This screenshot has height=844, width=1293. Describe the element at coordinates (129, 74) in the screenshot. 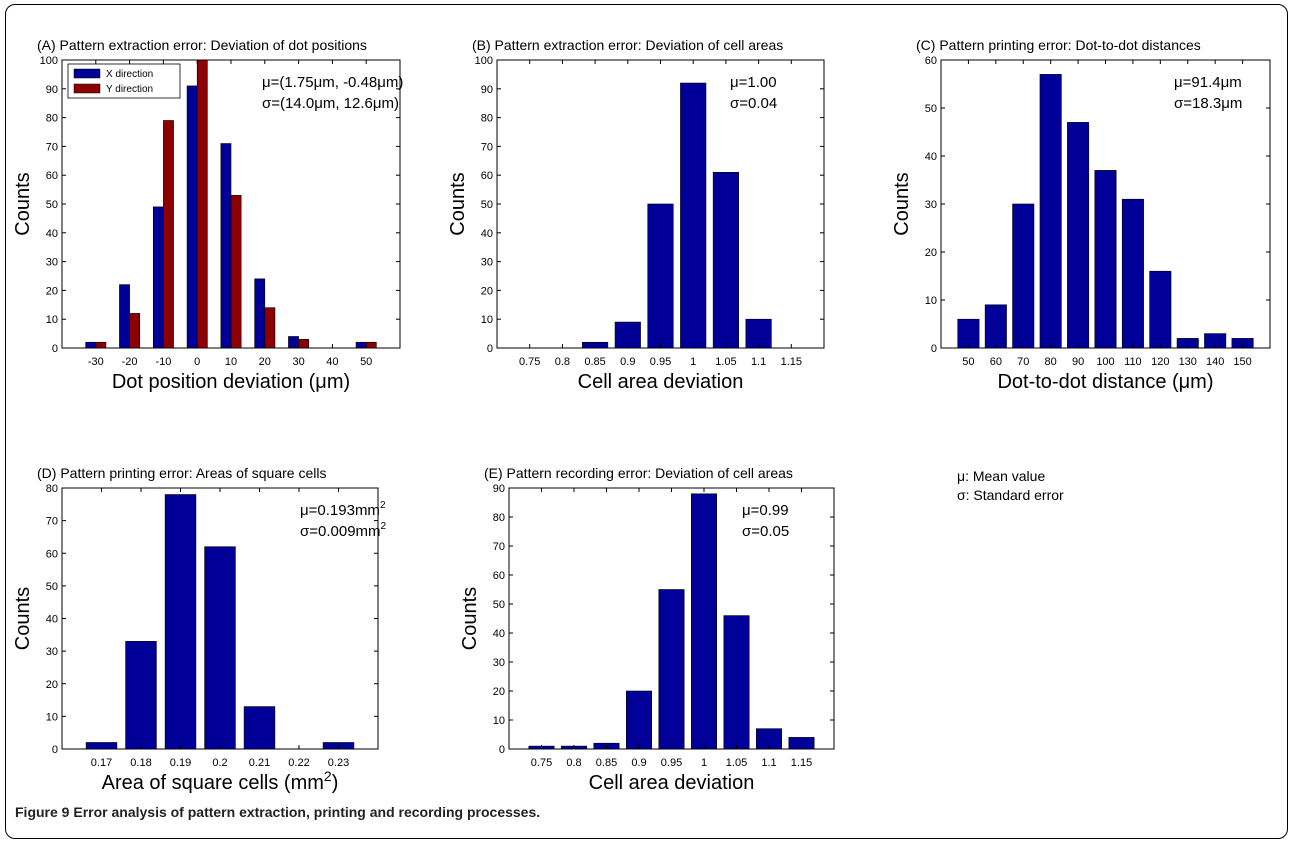

I see `legend-label: X direction` at that location.